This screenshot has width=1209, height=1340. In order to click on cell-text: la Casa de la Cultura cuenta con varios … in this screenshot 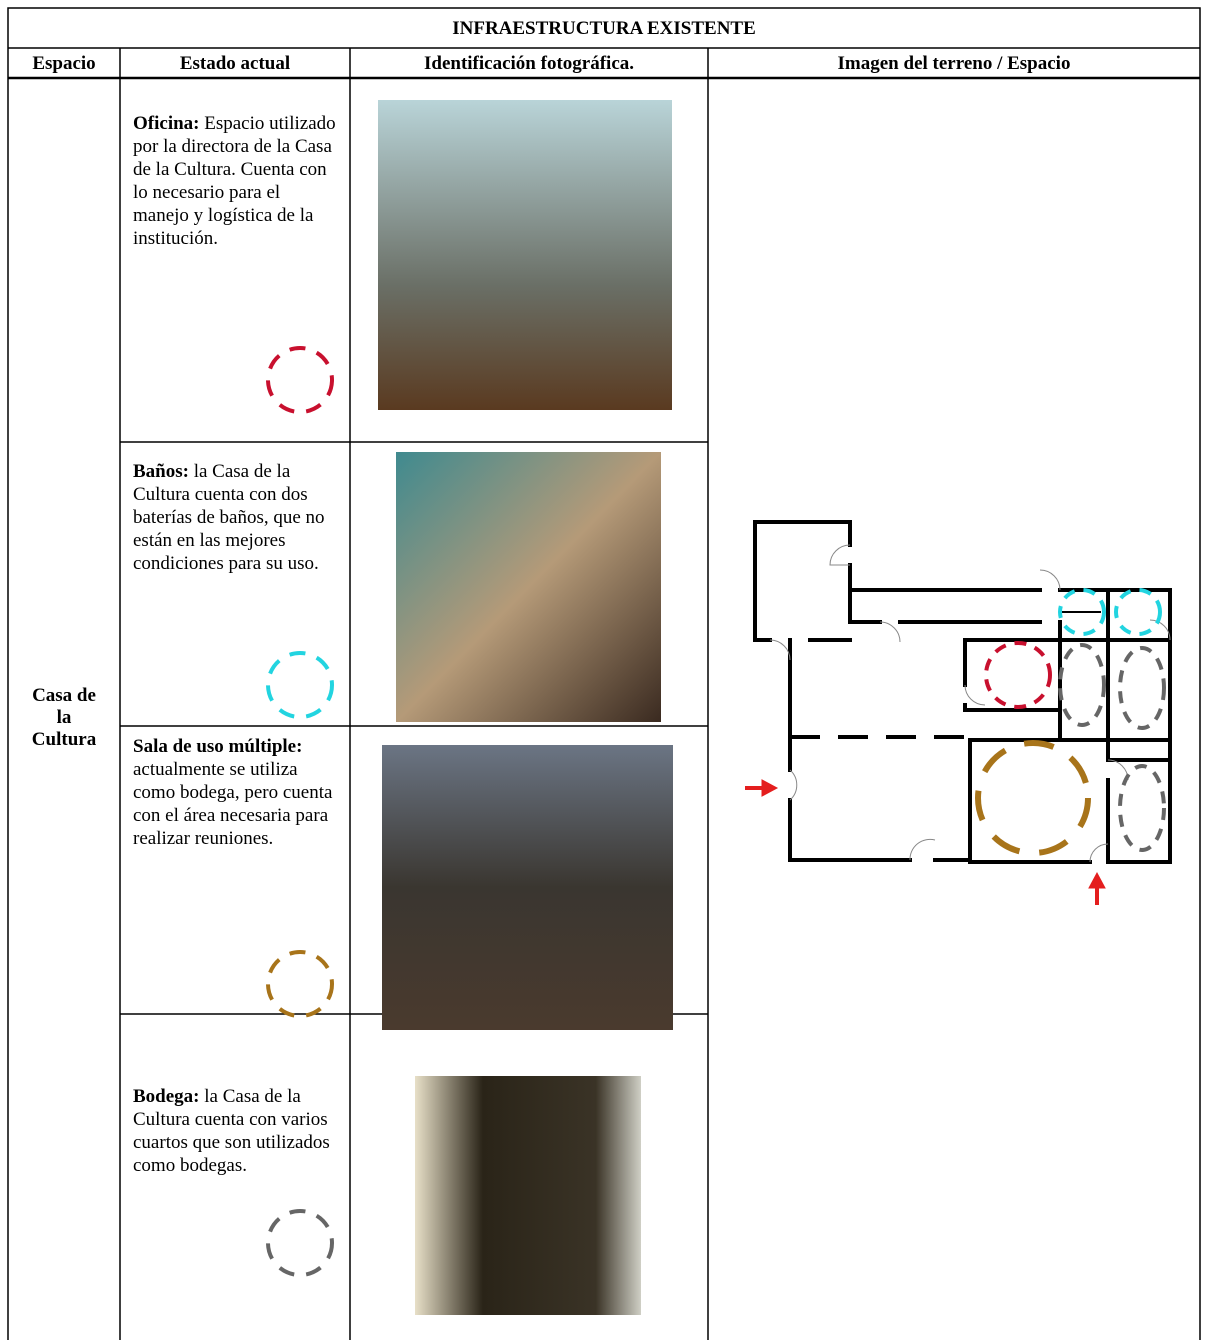, I will do `click(231, 1131)`.